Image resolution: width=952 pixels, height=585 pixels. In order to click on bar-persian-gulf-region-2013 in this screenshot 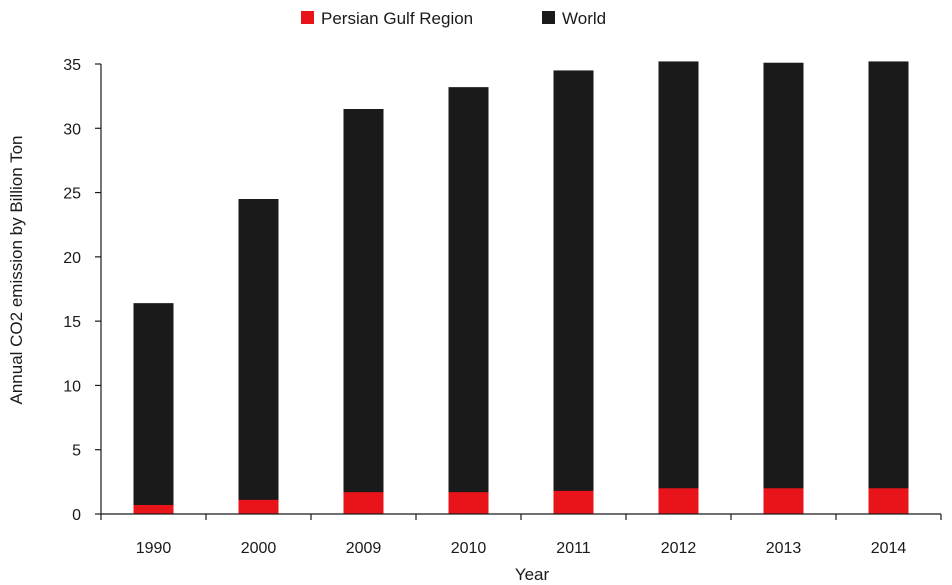, I will do `click(783, 501)`.